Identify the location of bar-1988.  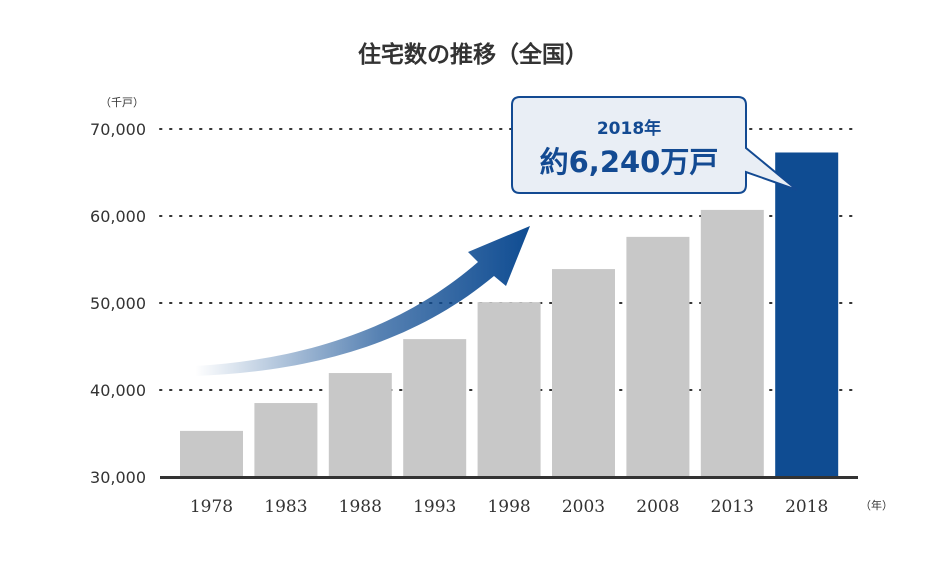
(360, 425).